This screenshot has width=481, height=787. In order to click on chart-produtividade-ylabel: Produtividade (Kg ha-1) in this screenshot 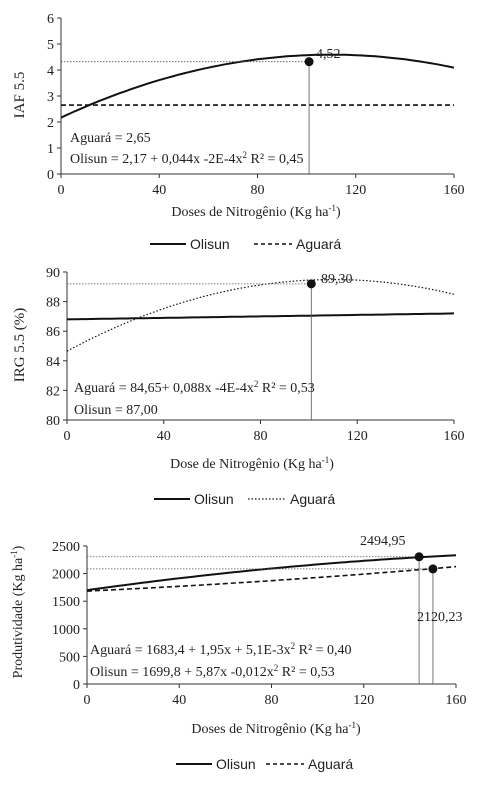, I will do `click(17, 611)`.